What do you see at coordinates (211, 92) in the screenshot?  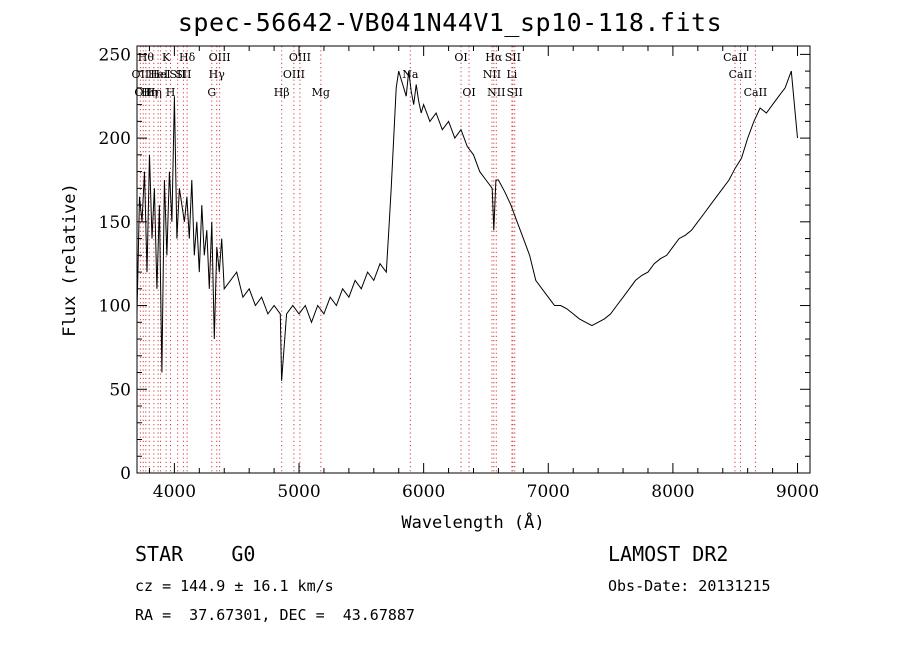 I see `line-label: G` at bounding box center [211, 92].